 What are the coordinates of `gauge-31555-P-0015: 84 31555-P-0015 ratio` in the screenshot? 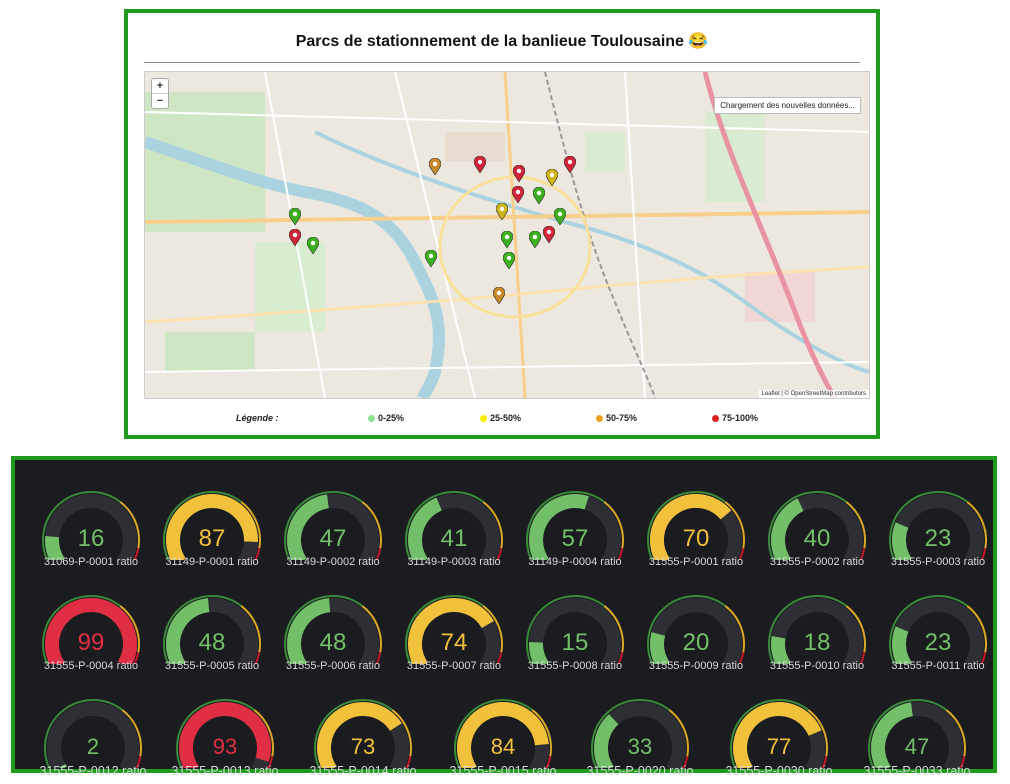 It's located at (503, 738).